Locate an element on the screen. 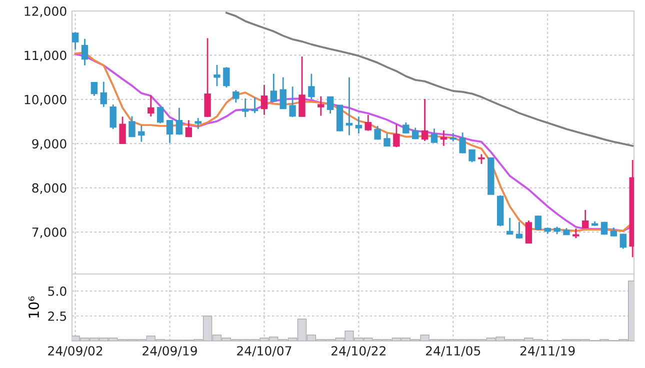 Image resolution: width=645 pixels, height=368 pixels. y-tick-label: 2.5 is located at coordinates (57, 316).